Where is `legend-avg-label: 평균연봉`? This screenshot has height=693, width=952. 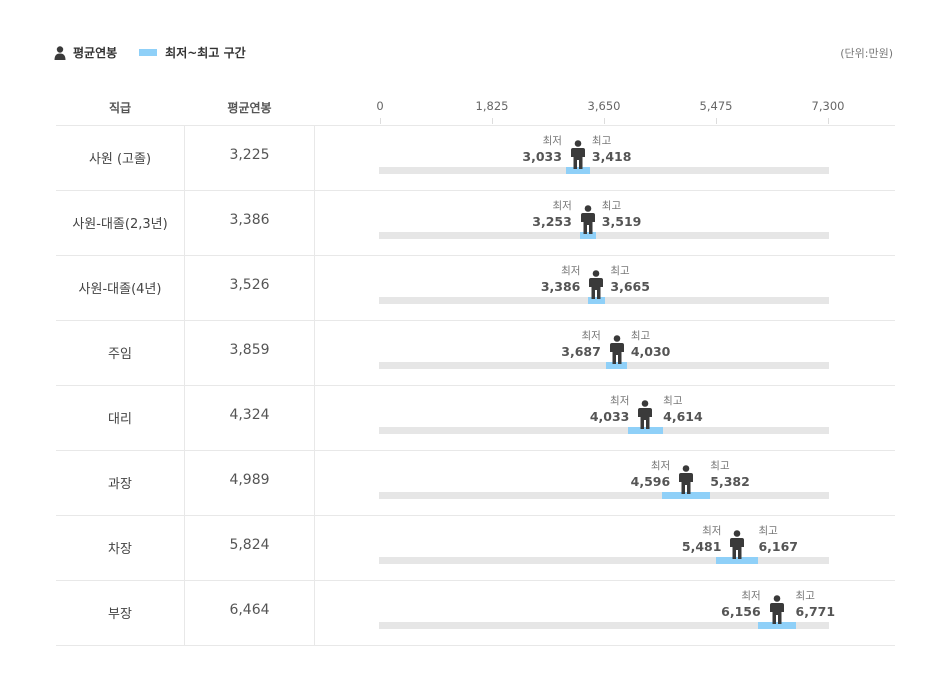 legend-avg-label: 평균연봉 is located at coordinates (95, 53).